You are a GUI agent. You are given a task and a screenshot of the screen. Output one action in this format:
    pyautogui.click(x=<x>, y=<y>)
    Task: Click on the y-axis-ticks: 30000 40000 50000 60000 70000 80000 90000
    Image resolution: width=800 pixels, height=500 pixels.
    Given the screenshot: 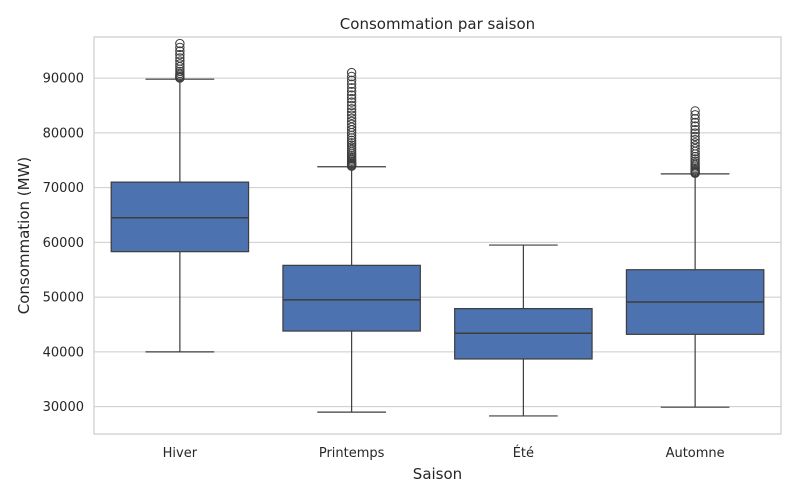 What is the action you would take?
    pyautogui.click(x=63, y=244)
    